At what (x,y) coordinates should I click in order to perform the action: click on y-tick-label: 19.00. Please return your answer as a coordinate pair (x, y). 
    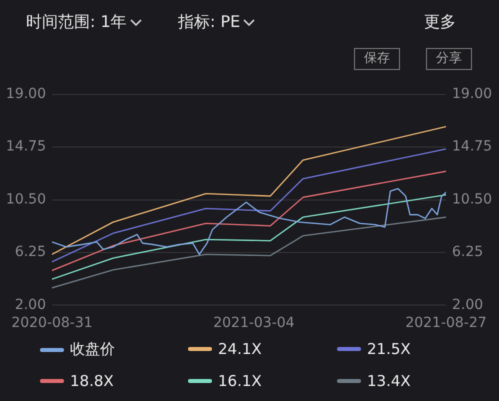
    Looking at the image, I should click on (26, 94).